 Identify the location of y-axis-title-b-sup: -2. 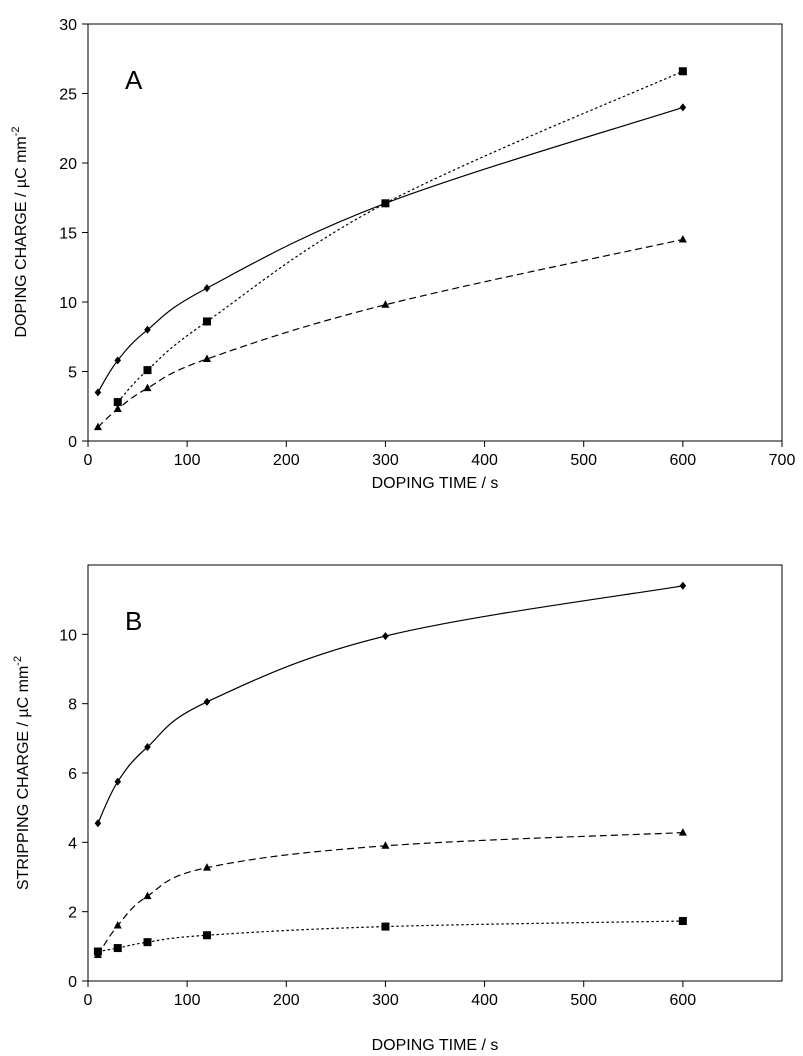
(18, 661).